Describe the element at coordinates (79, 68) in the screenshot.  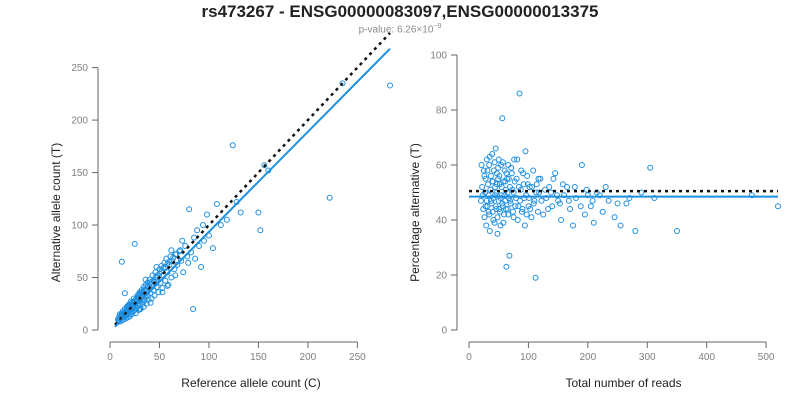
I see `left-y-tick-label: 250` at that location.